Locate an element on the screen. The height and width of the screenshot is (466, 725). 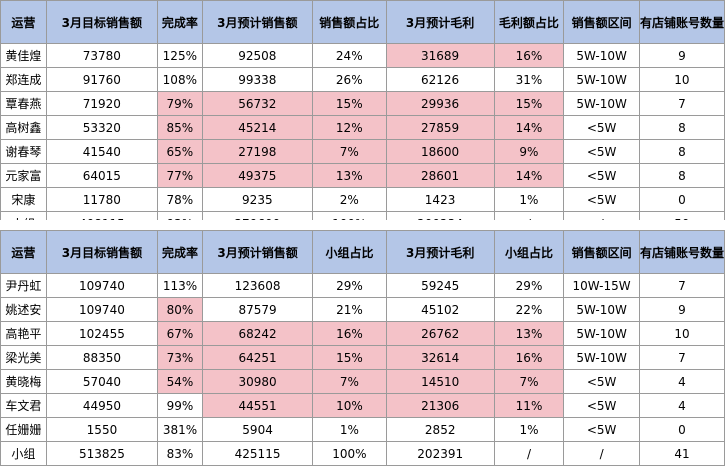
table-row: 车文君 44950 99% 44551 10% 21306 11% <5W 4 is located at coordinates (362, 405).